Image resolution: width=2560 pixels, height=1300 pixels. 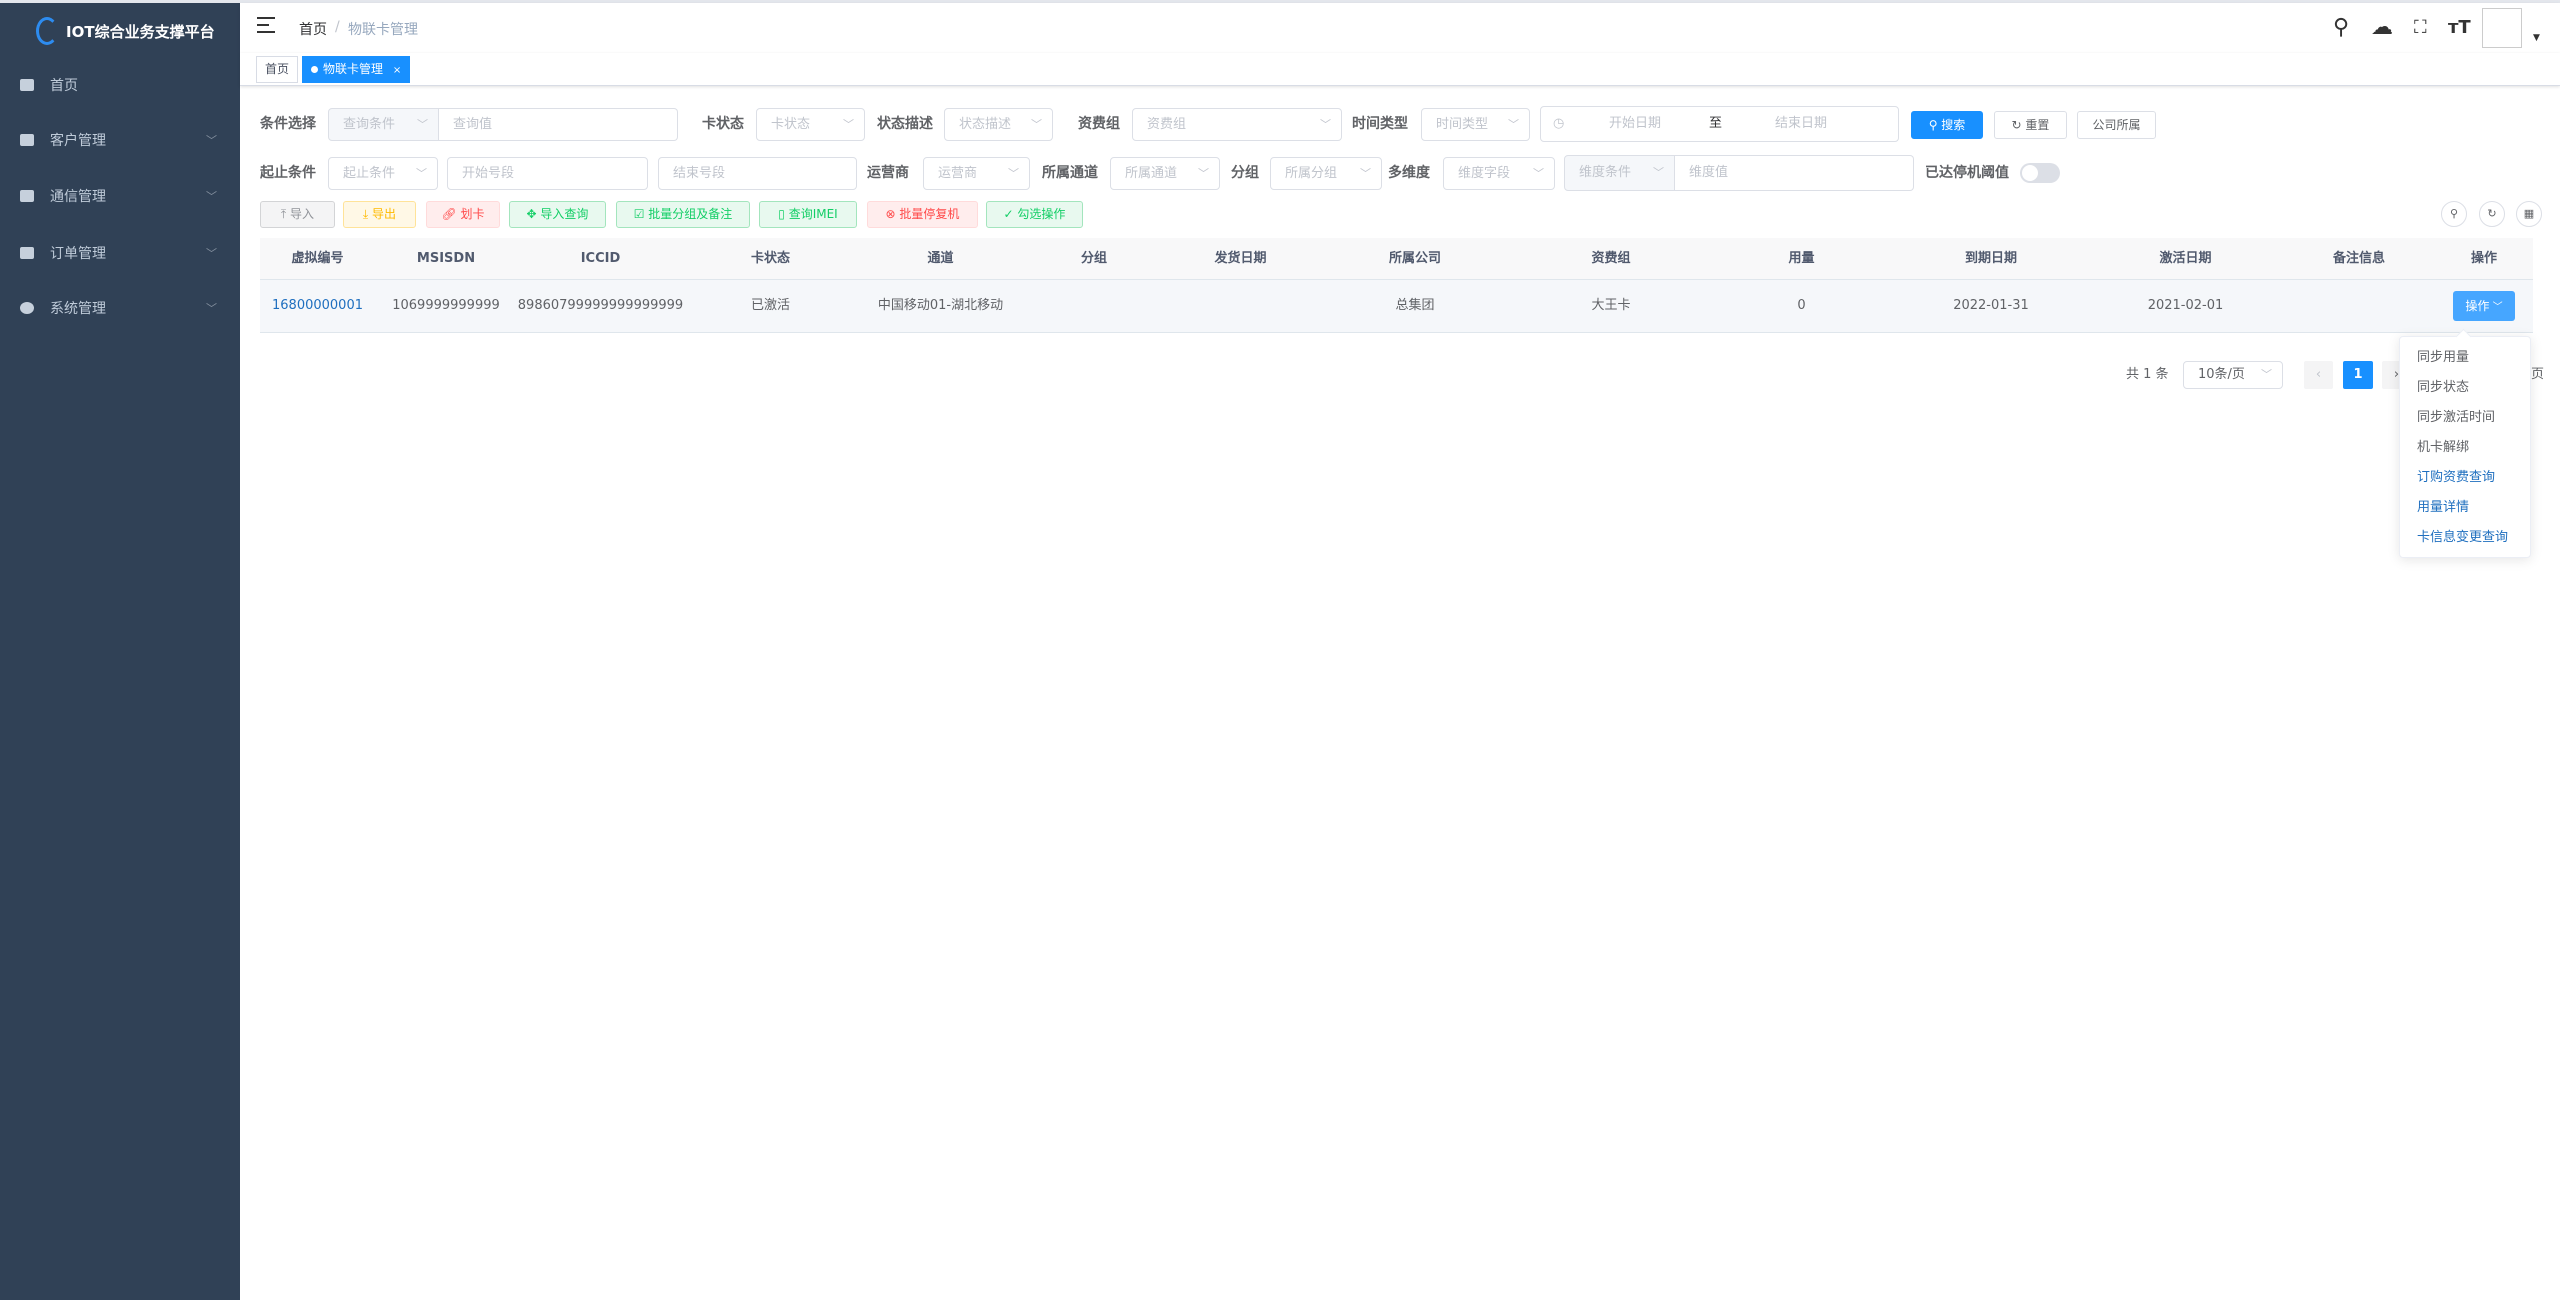 I want to click on tags-view: 首页 物联卡管理 ×, so click(x=1400, y=69).